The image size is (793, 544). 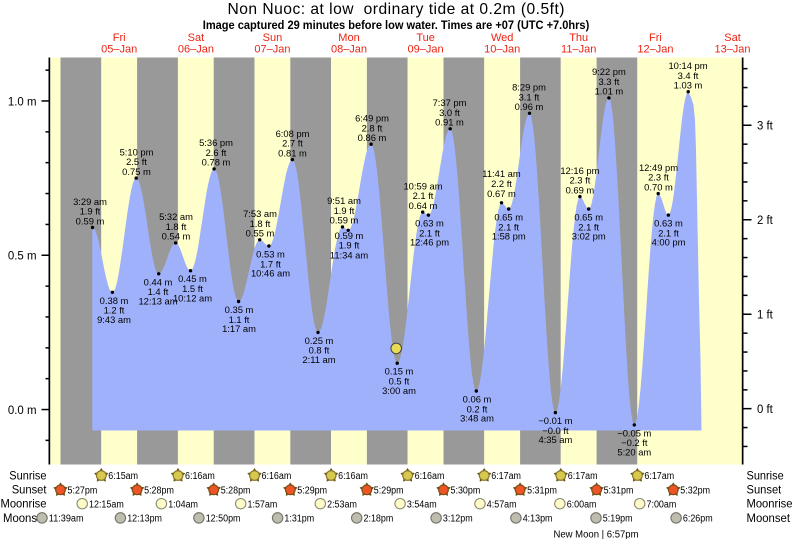 I want to click on svg-text: 0.44 m, so click(x=158, y=281).